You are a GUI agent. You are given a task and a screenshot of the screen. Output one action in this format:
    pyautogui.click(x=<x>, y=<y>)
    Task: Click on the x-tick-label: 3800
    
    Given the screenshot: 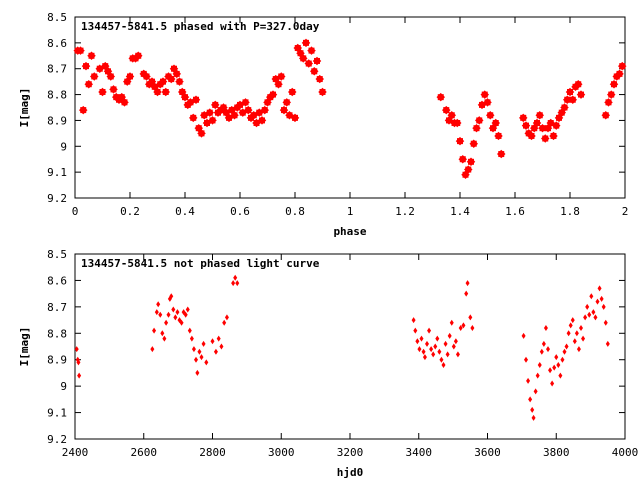 What is the action you would take?
    pyautogui.click(x=556, y=452)
    